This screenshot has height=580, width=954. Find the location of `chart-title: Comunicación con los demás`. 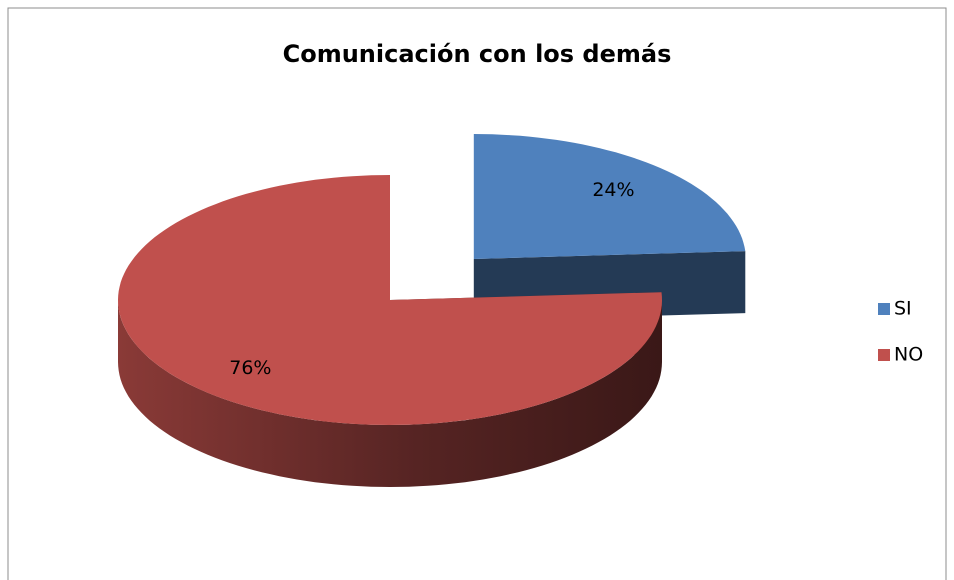

chart-title: Comunicación con los demás is located at coordinates (477, 54).